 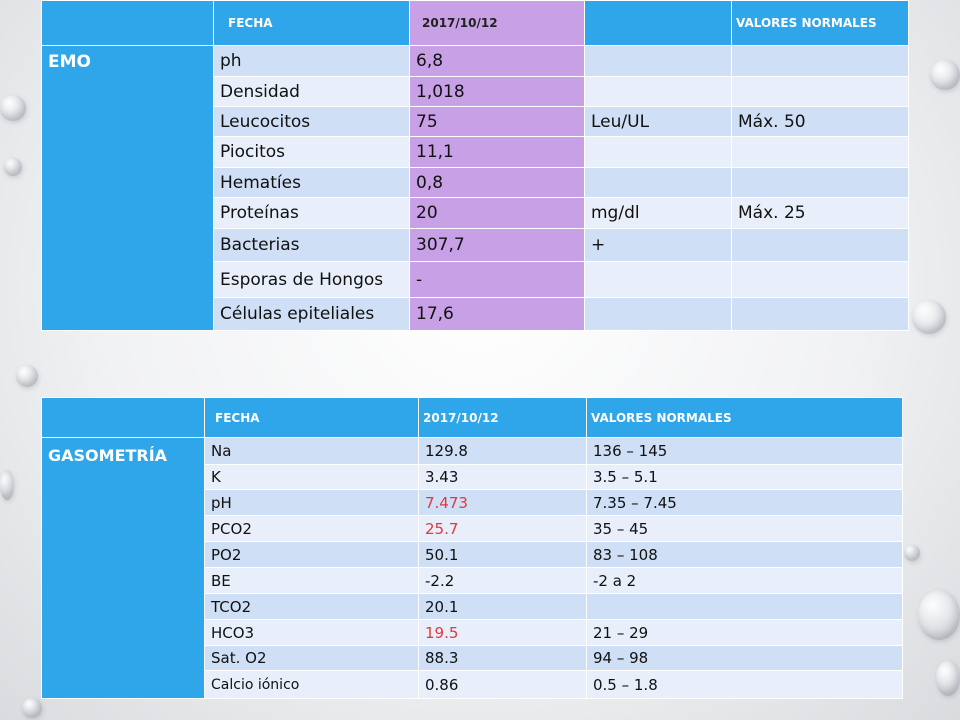 I want to click on value-cell: 0.86, so click(x=502, y=684).